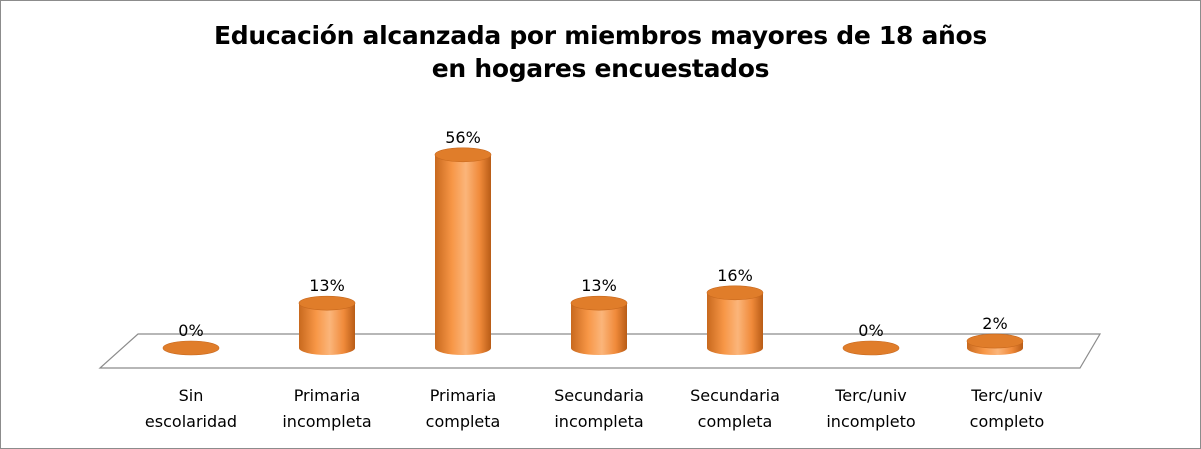  Describe the element at coordinates (735, 408) in the screenshot. I see `category-label: Secundaria completa` at that location.